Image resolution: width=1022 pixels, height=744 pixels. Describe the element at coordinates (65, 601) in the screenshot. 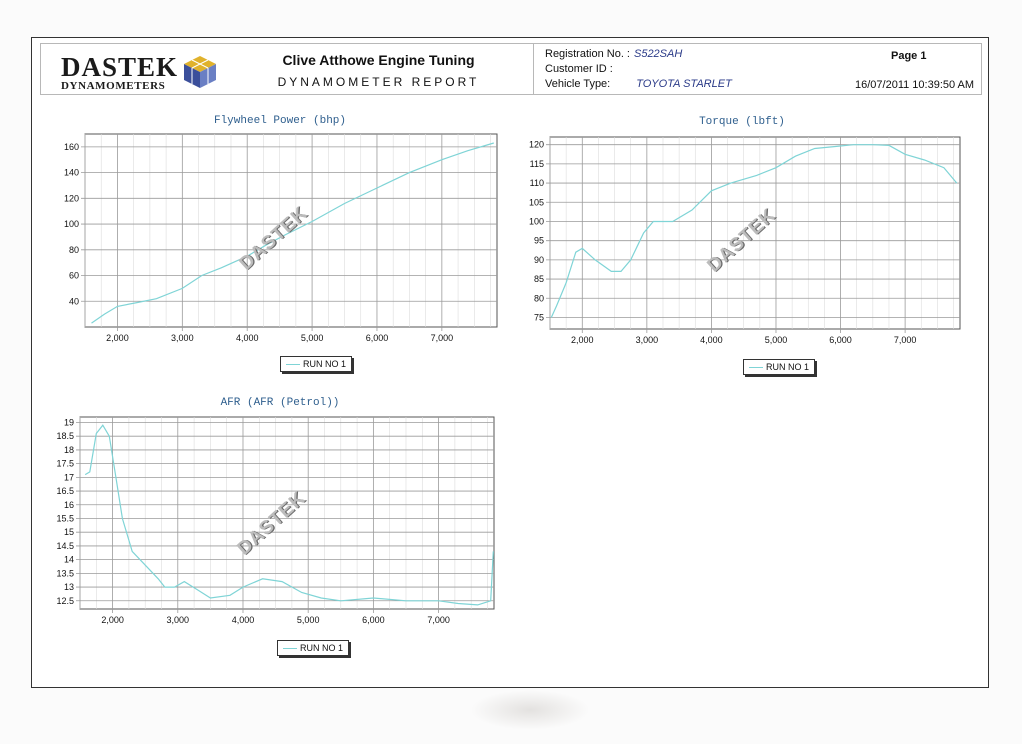

I see `y-tick-label: 12.5` at that location.